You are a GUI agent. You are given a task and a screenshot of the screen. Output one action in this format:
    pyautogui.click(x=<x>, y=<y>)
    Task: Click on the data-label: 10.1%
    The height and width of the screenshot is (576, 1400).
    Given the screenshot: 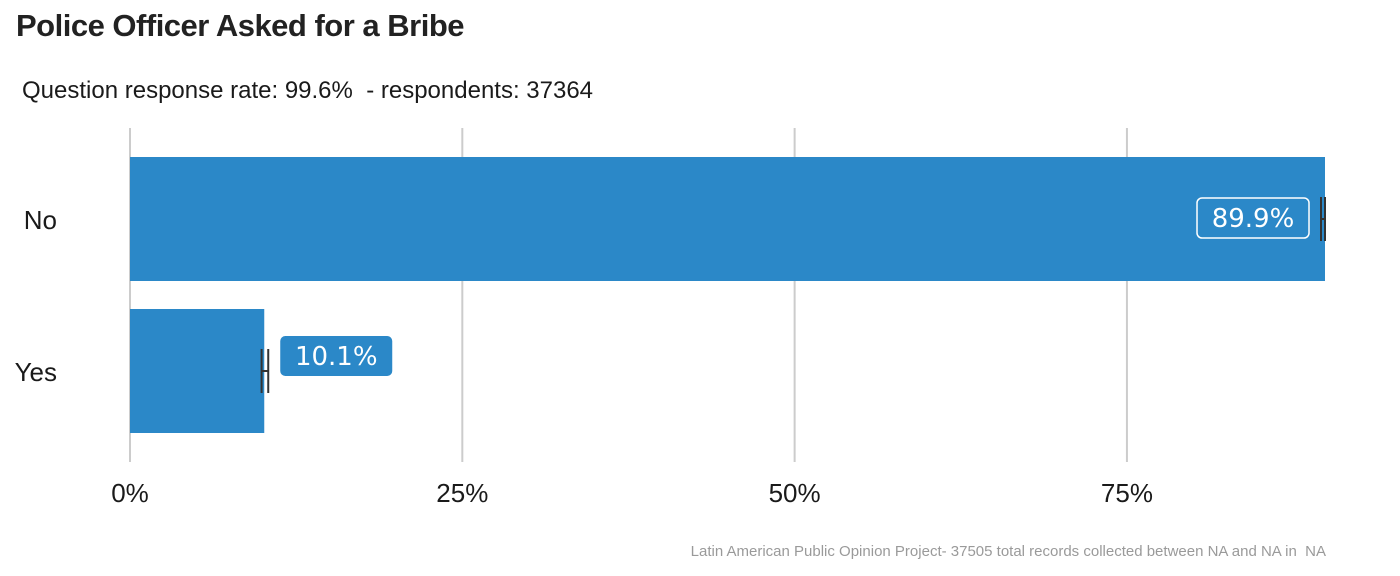 What is the action you would take?
    pyautogui.click(x=336, y=356)
    